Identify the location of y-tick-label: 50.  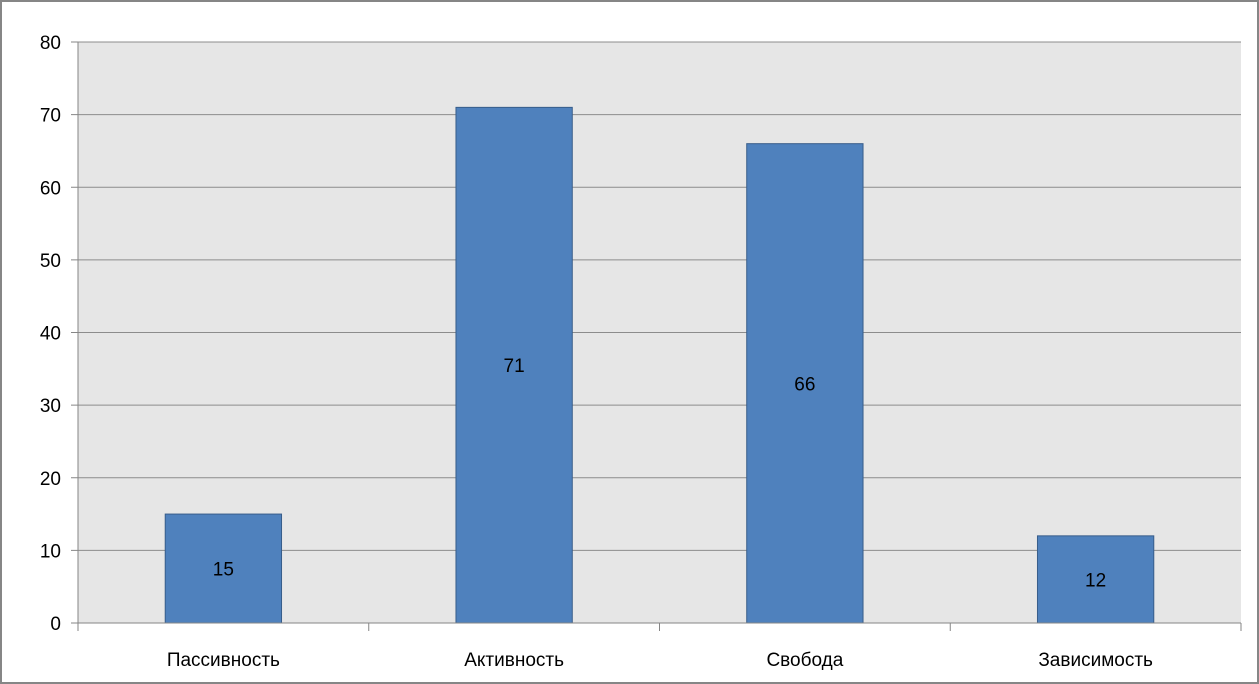
(50, 261).